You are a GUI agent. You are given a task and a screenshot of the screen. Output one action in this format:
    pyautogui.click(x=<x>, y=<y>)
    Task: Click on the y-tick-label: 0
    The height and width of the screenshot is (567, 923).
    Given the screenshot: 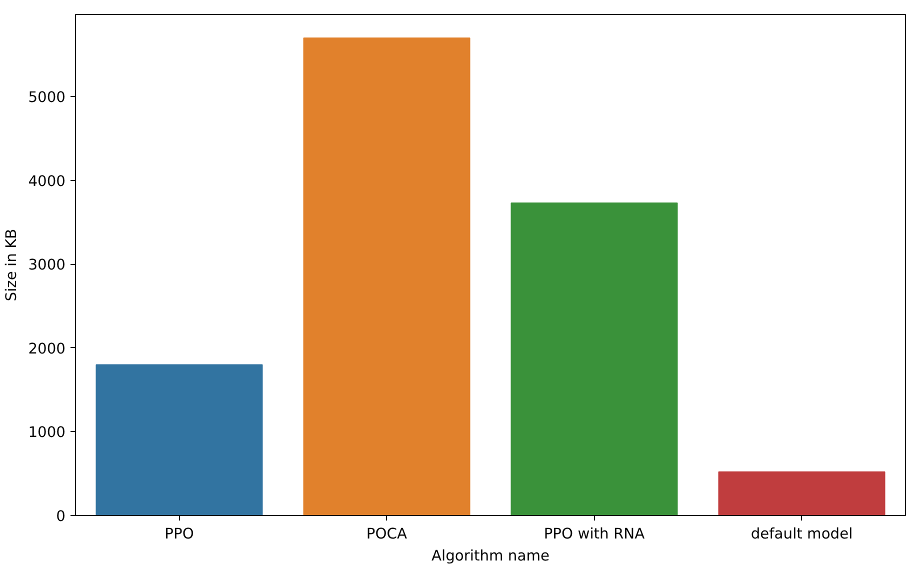 What is the action you would take?
    pyautogui.click(x=61, y=516)
    